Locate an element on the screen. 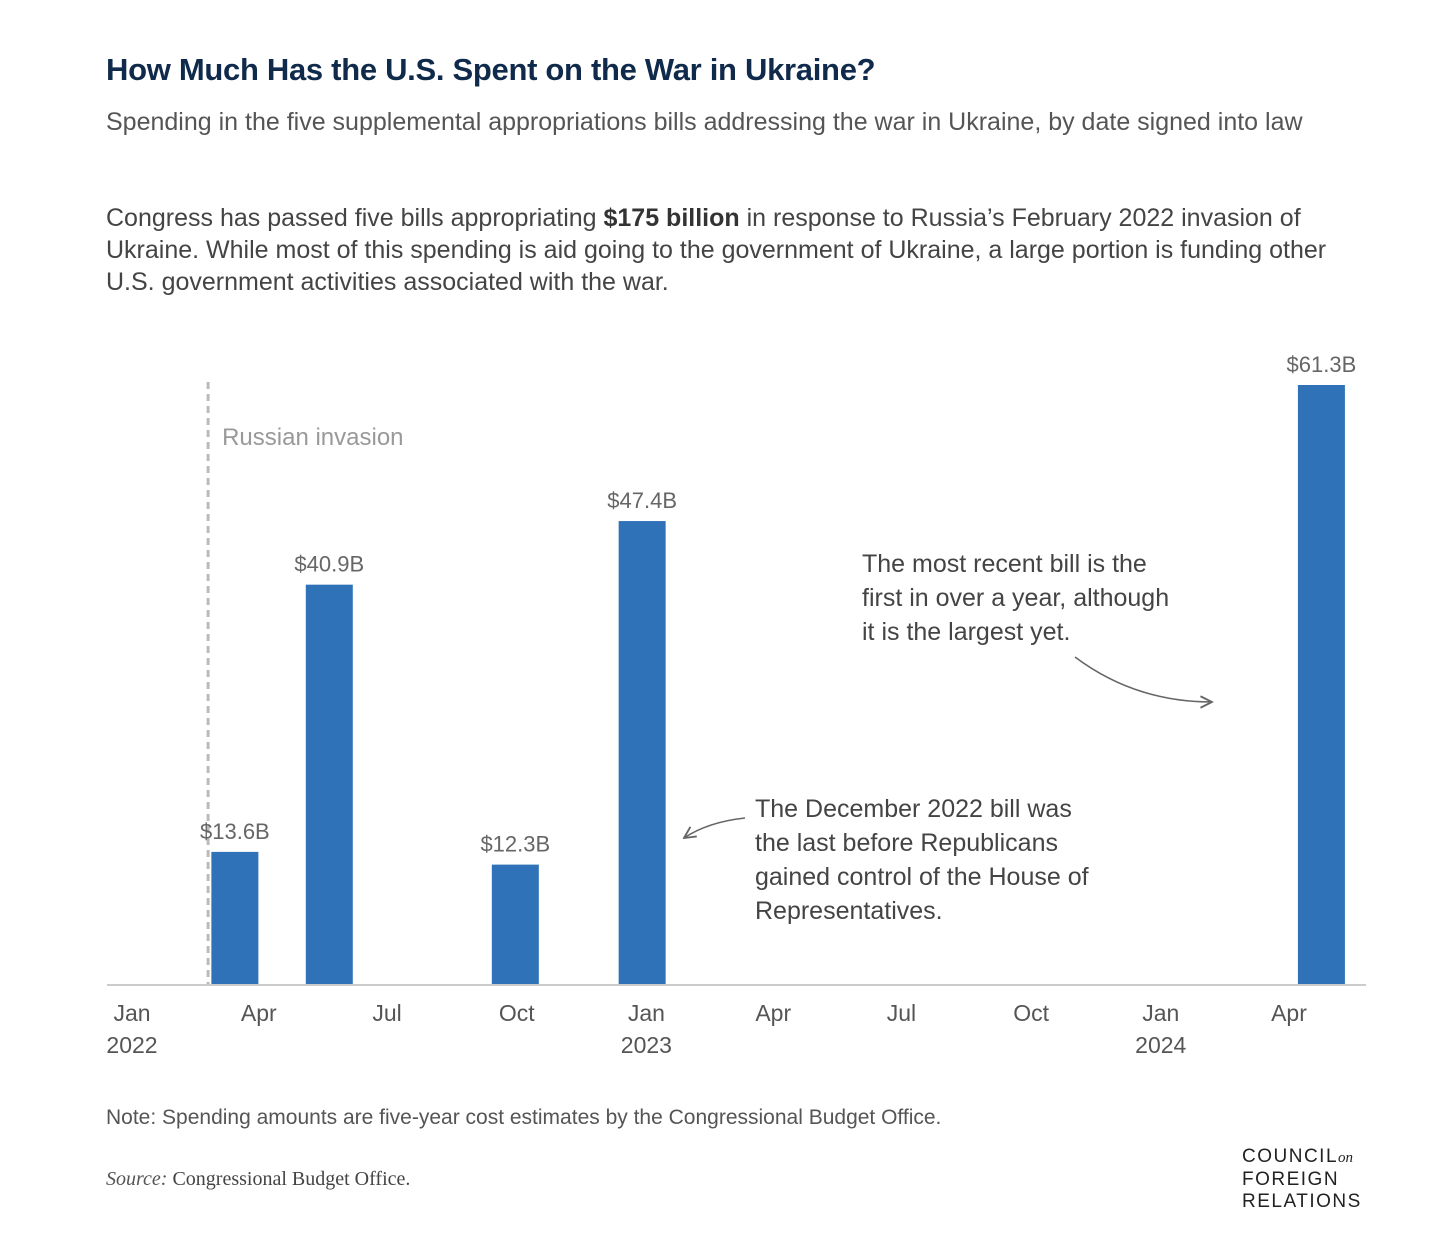  bar-value-label-0: $13.6B is located at coordinates (235, 831).